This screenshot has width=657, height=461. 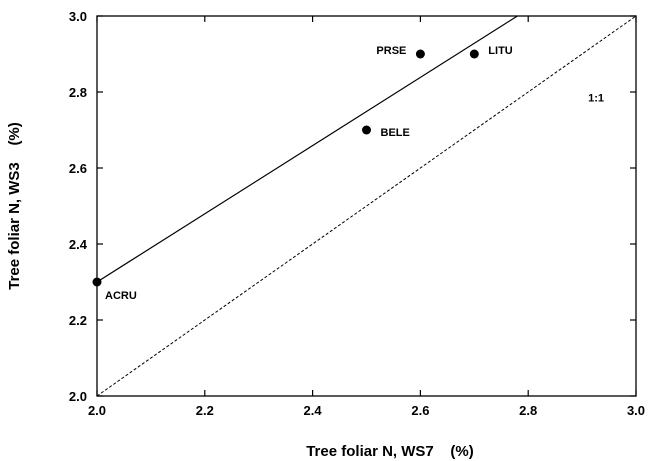 What do you see at coordinates (121, 296) in the screenshot?
I see `point-label-acru: ACRU` at bounding box center [121, 296].